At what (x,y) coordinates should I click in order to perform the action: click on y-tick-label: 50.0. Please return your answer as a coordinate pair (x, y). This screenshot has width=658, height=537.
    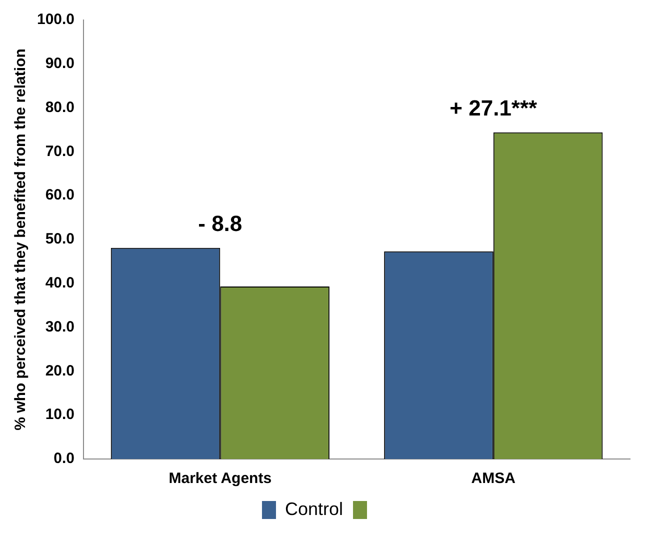
    Looking at the image, I should click on (60, 239).